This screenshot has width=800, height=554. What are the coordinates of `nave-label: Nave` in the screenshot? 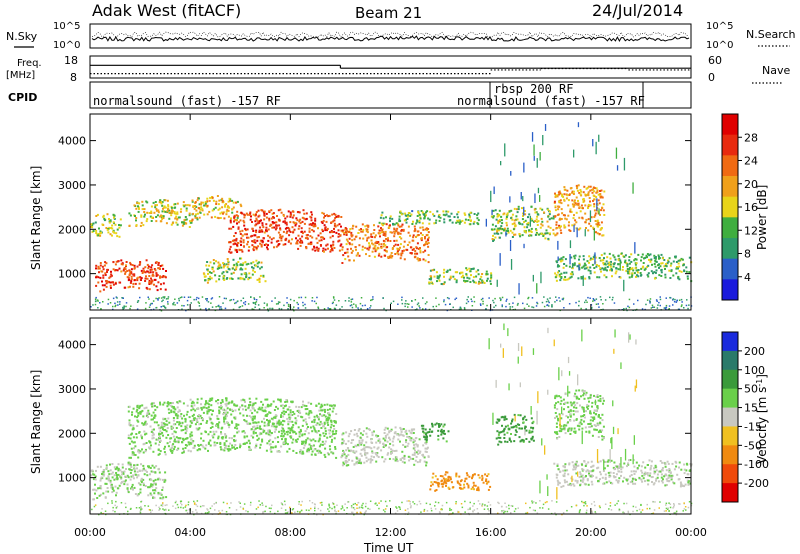 It's located at (776, 70).